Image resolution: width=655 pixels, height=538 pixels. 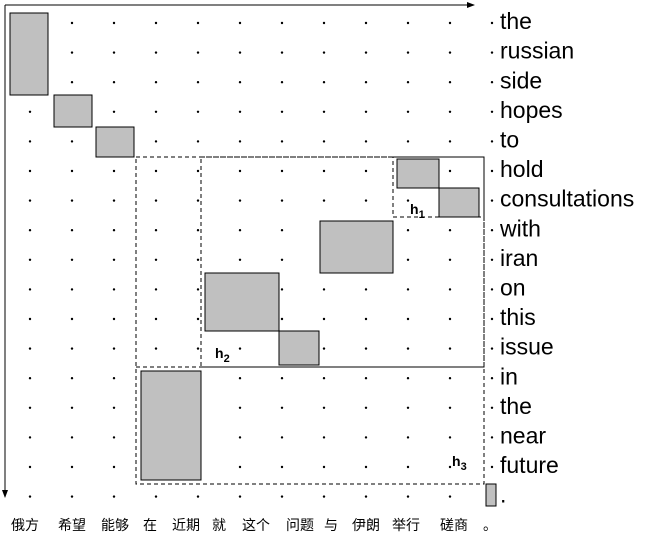 What do you see at coordinates (464, 467) in the screenshot?
I see `hypothesis-index: 3` at bounding box center [464, 467].